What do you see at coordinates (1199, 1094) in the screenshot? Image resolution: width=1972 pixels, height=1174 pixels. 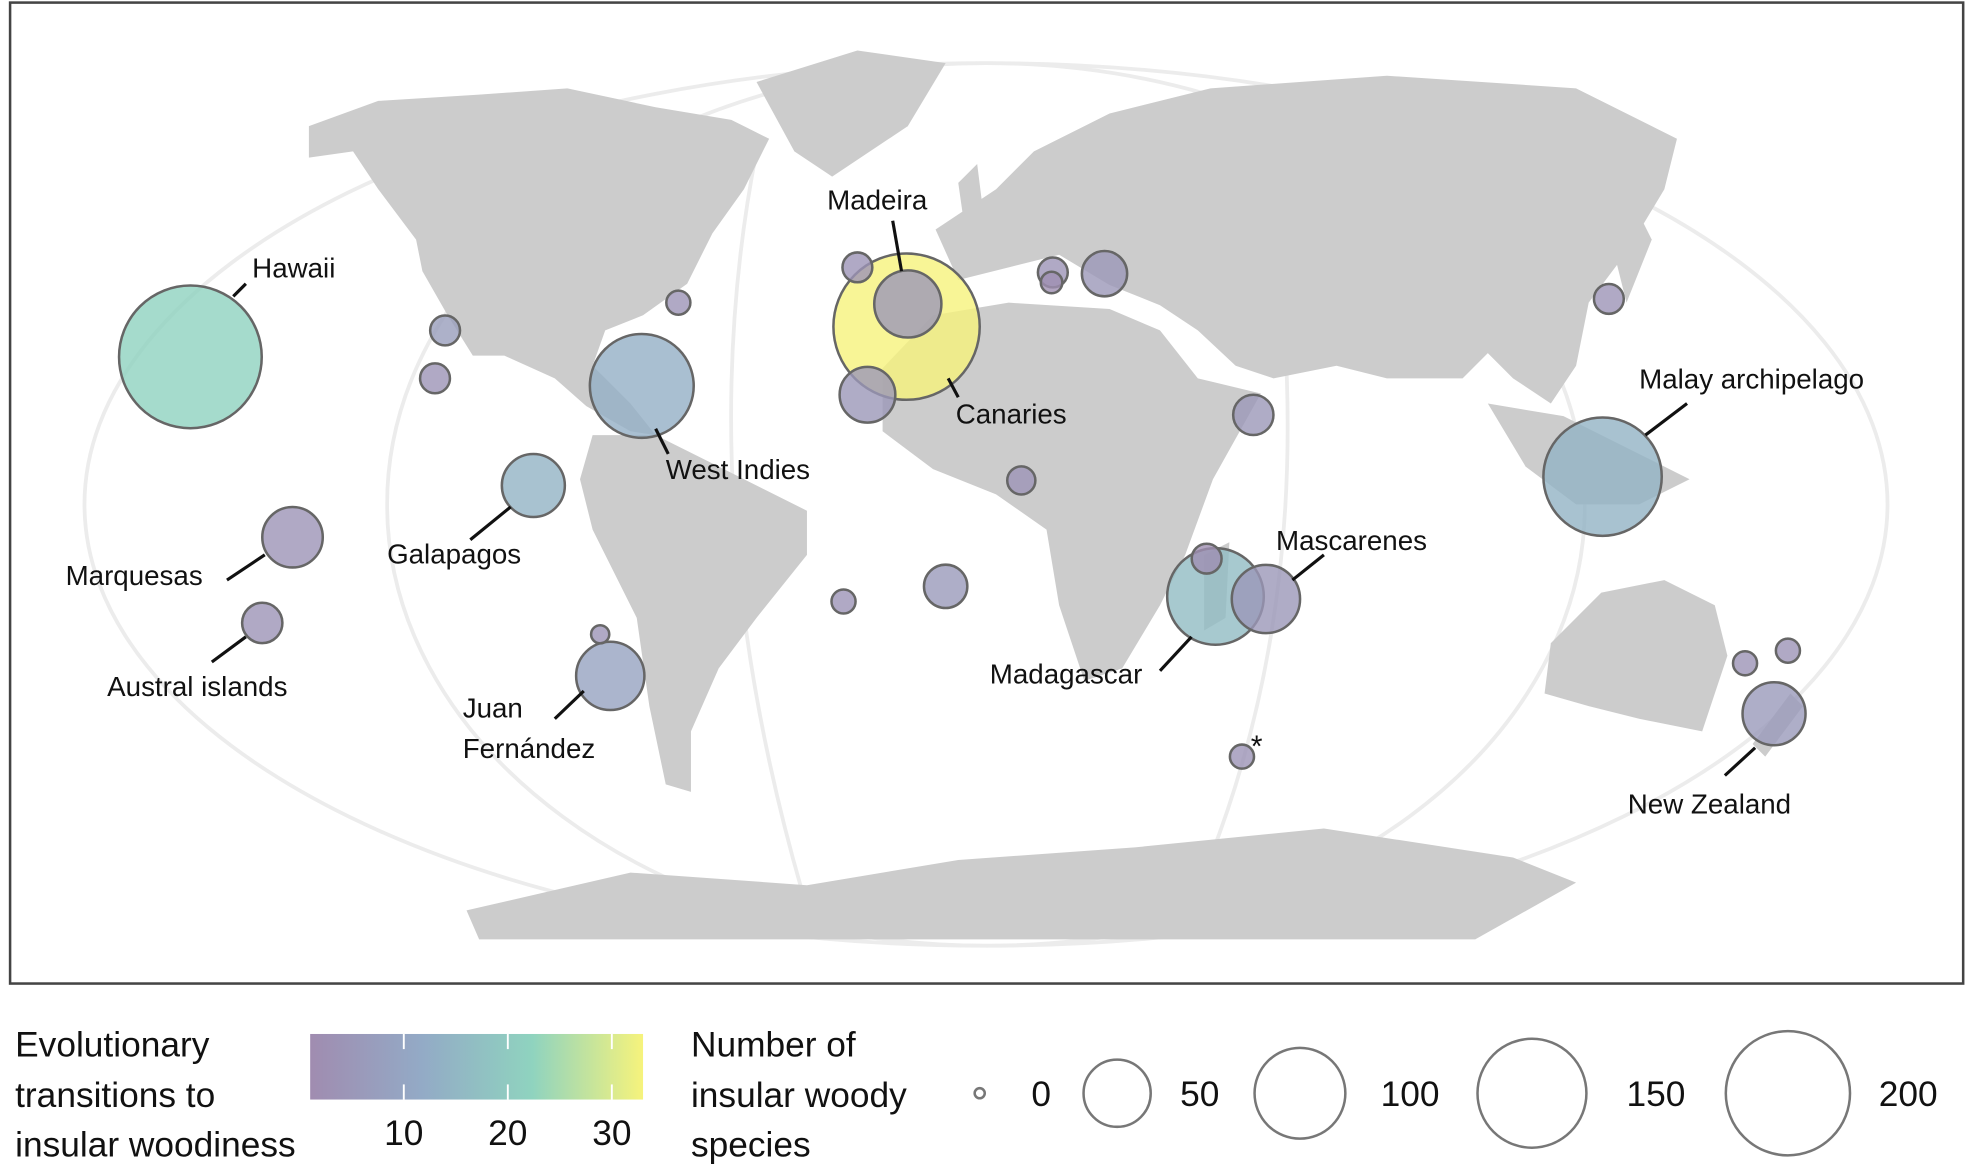 I see `size-legend-label: 50` at bounding box center [1199, 1094].